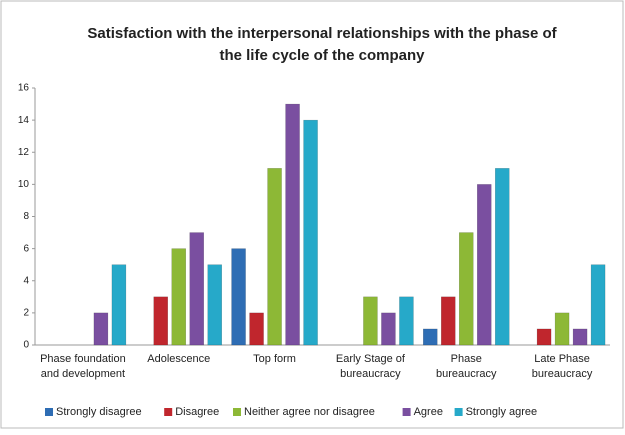  What do you see at coordinates (24, 88) in the screenshot?
I see `y-tick-label: 16` at bounding box center [24, 88].